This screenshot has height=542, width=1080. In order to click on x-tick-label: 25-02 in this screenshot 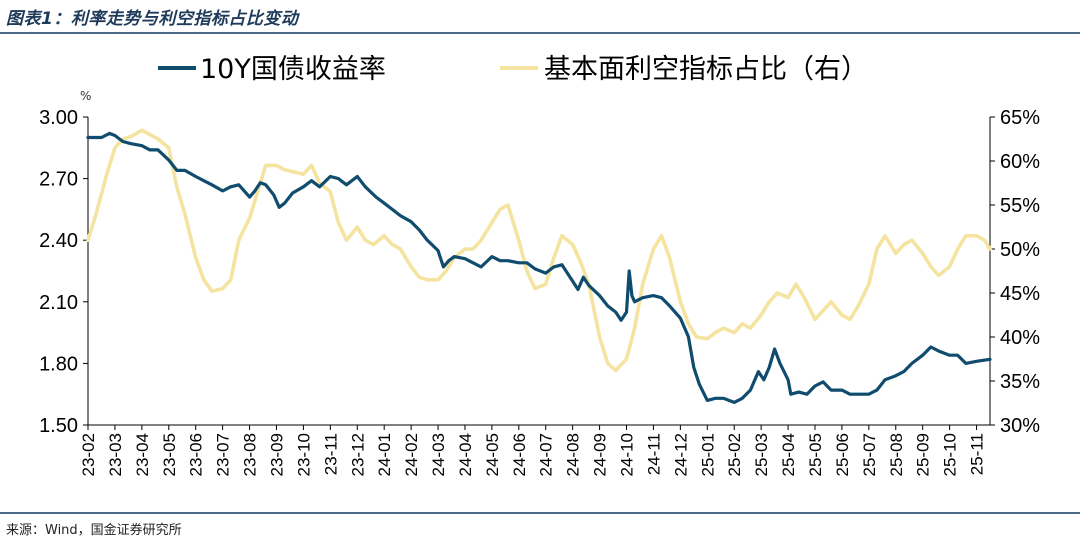, I will do `click(734, 454)`.